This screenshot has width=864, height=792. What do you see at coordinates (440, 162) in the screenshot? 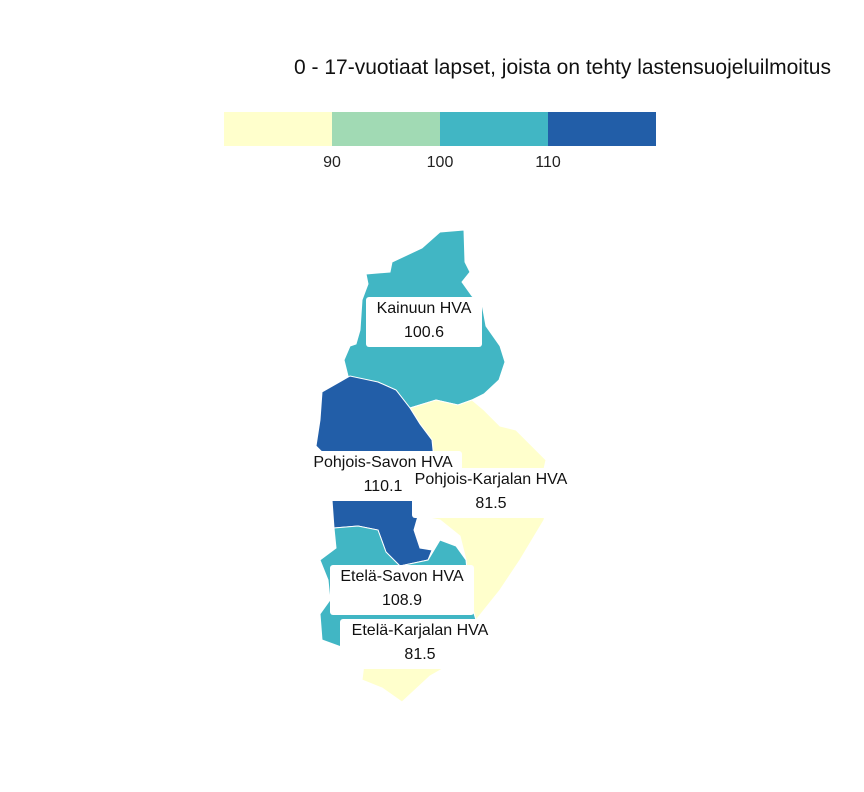
I see `legend-tick-100: 100` at bounding box center [440, 162].